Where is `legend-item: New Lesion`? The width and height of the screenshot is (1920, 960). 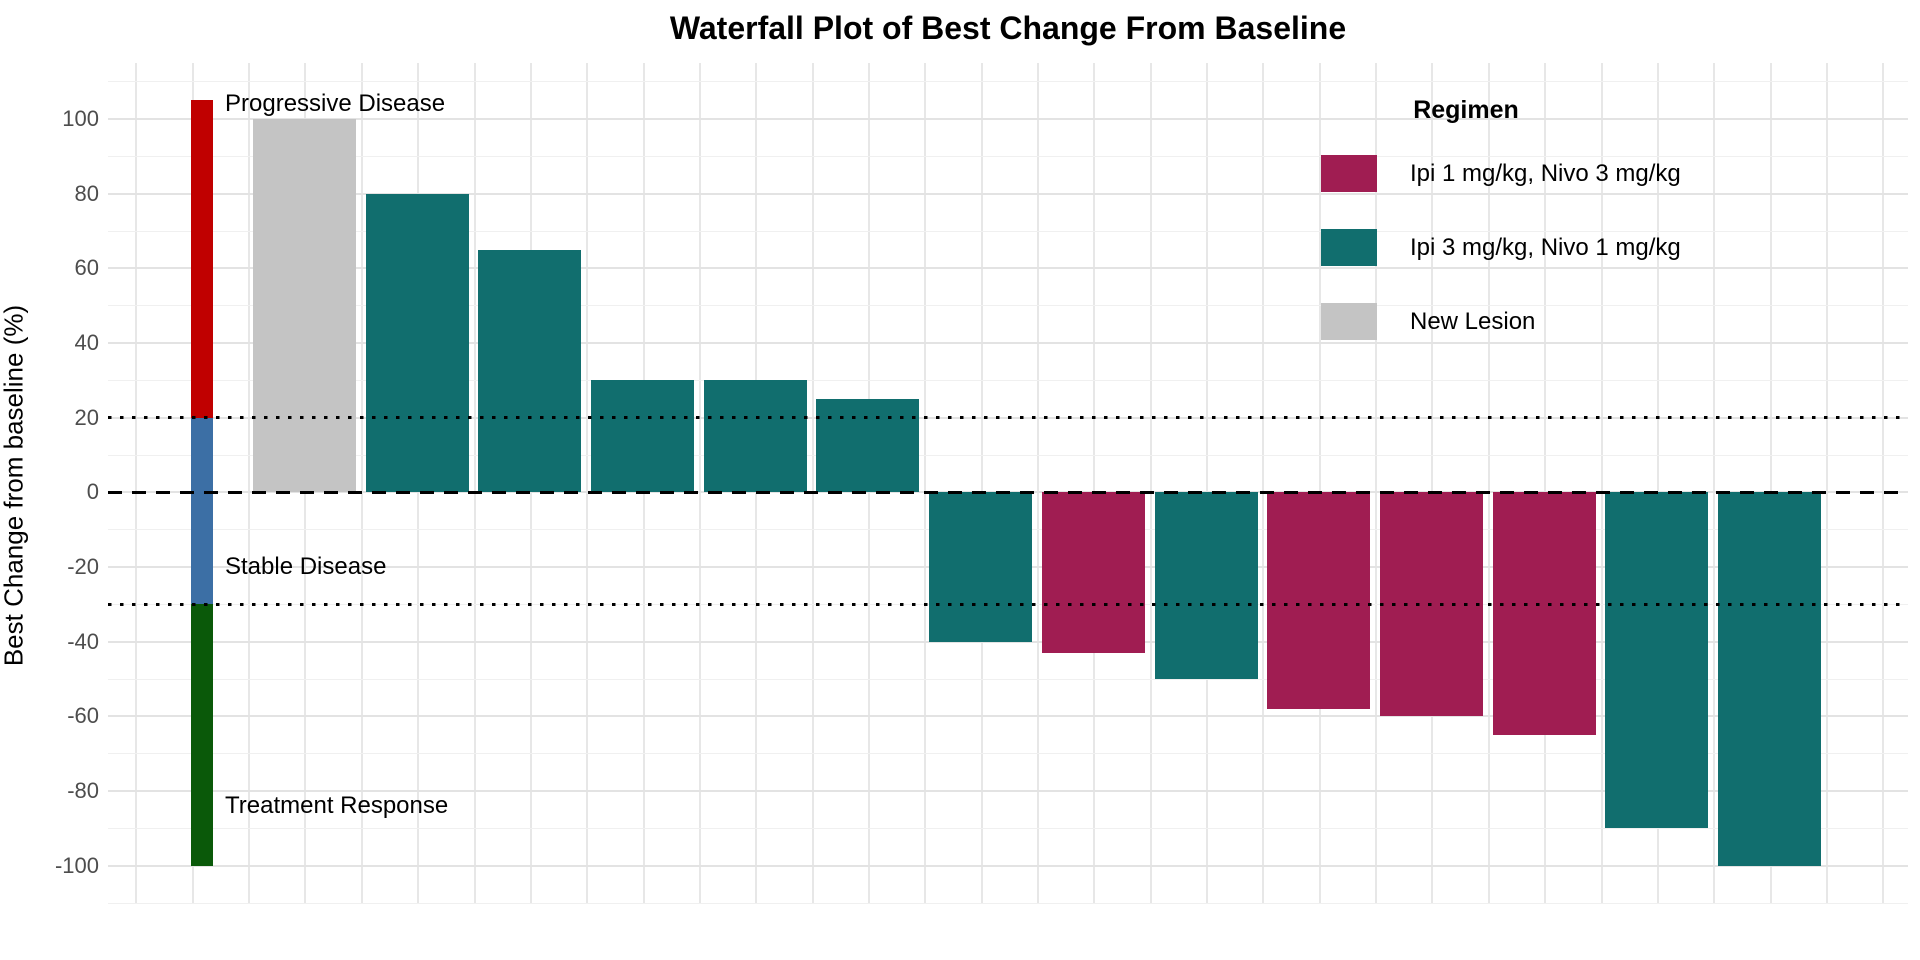 legend-item: New Lesion is located at coordinates (1501, 321).